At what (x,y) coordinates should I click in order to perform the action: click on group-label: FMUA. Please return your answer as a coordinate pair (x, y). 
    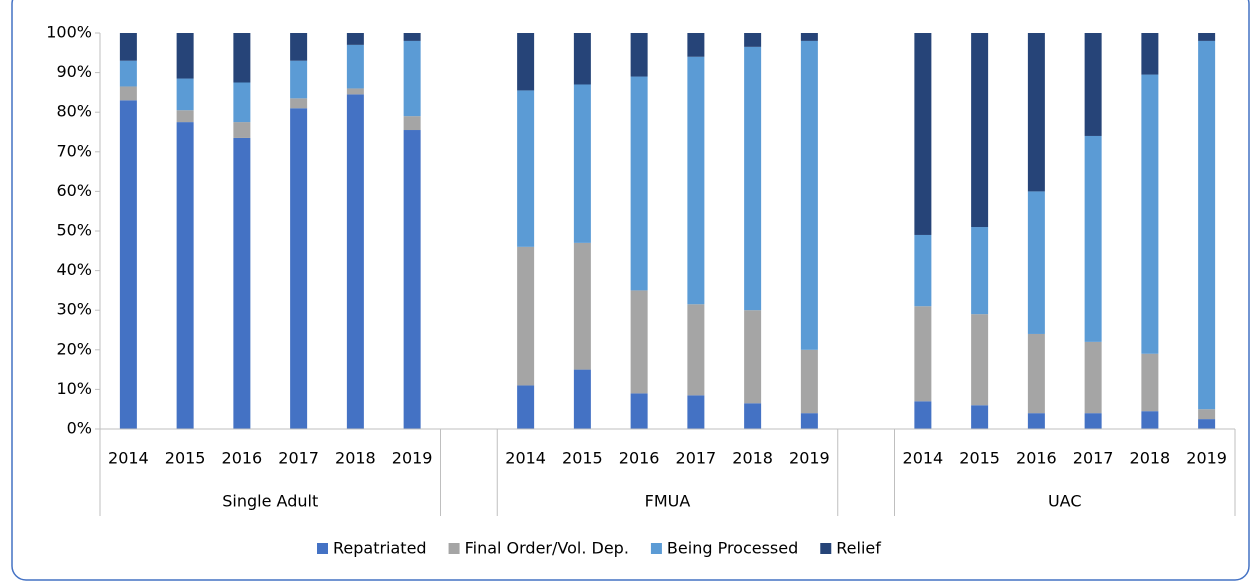
    Looking at the image, I should click on (668, 501).